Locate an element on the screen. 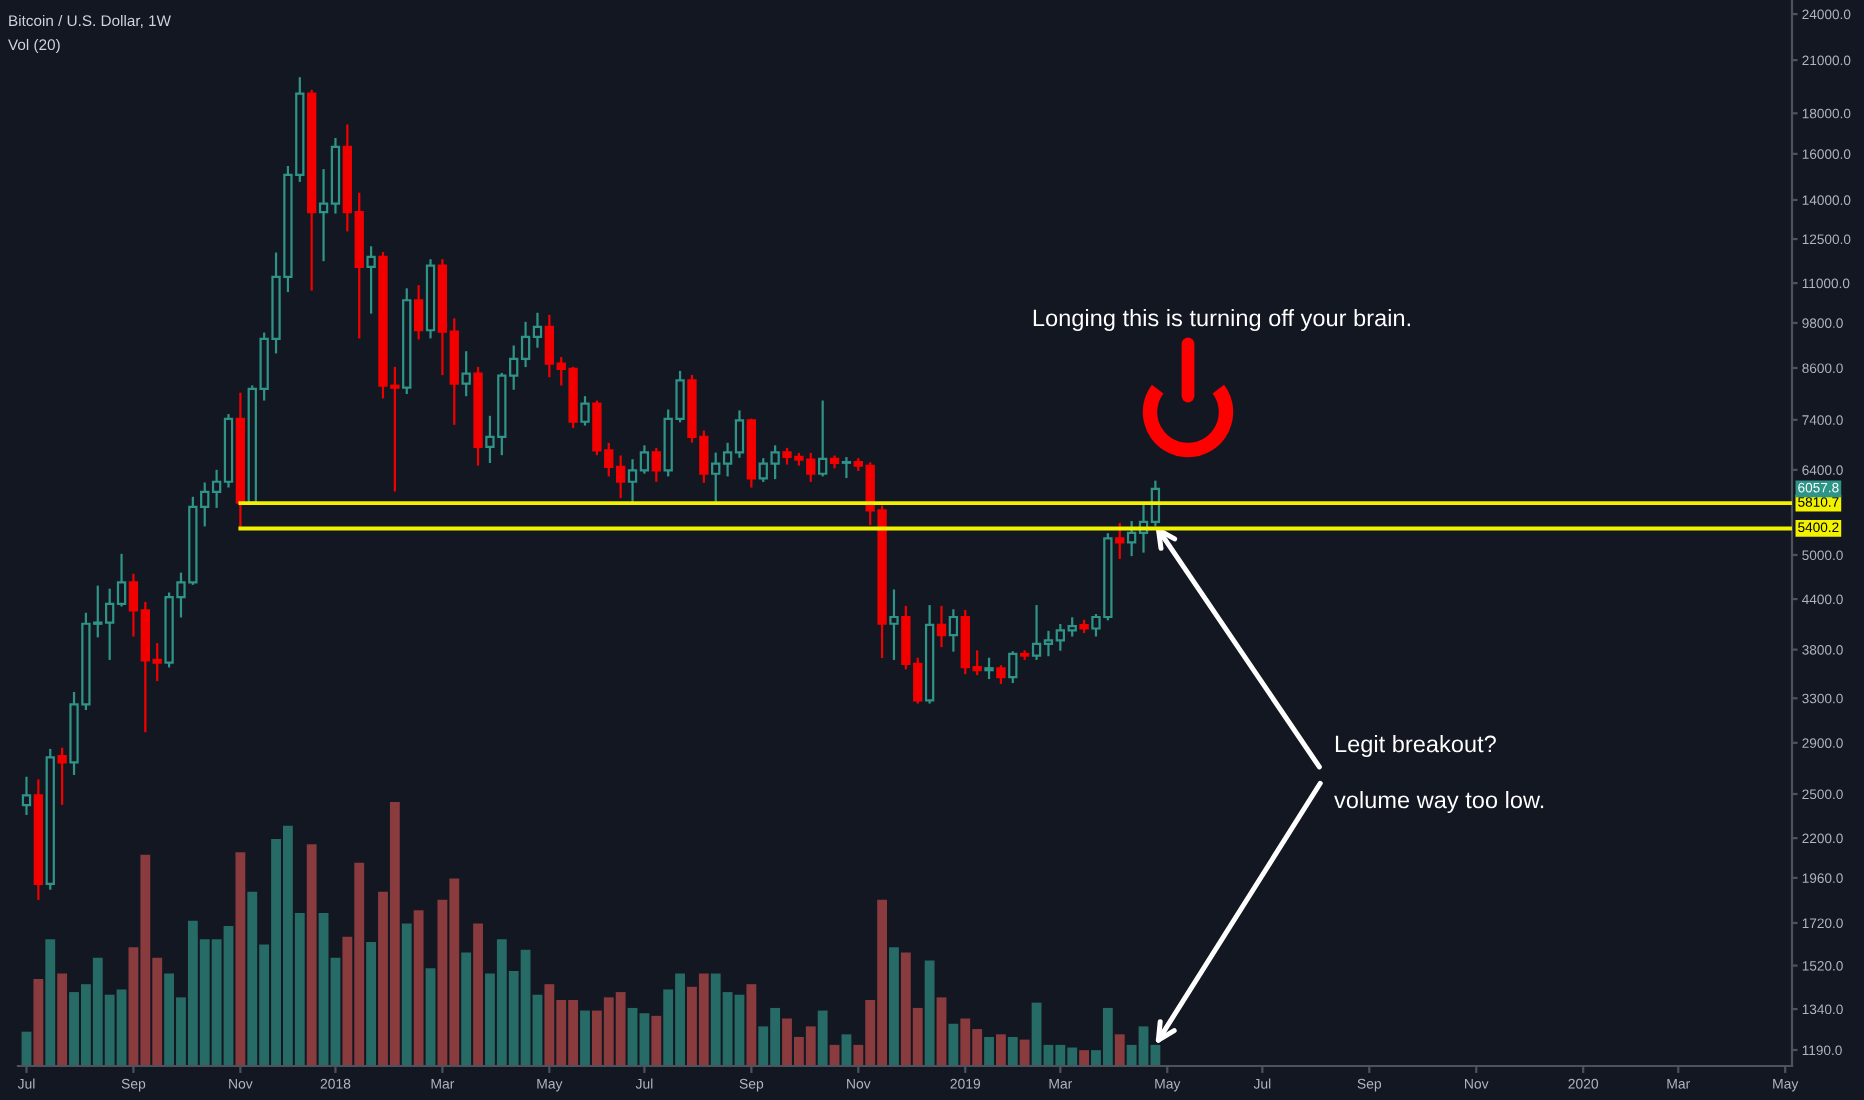 This screenshot has width=1864, height=1100. annotation: Legit breakout? is located at coordinates (1415, 746).